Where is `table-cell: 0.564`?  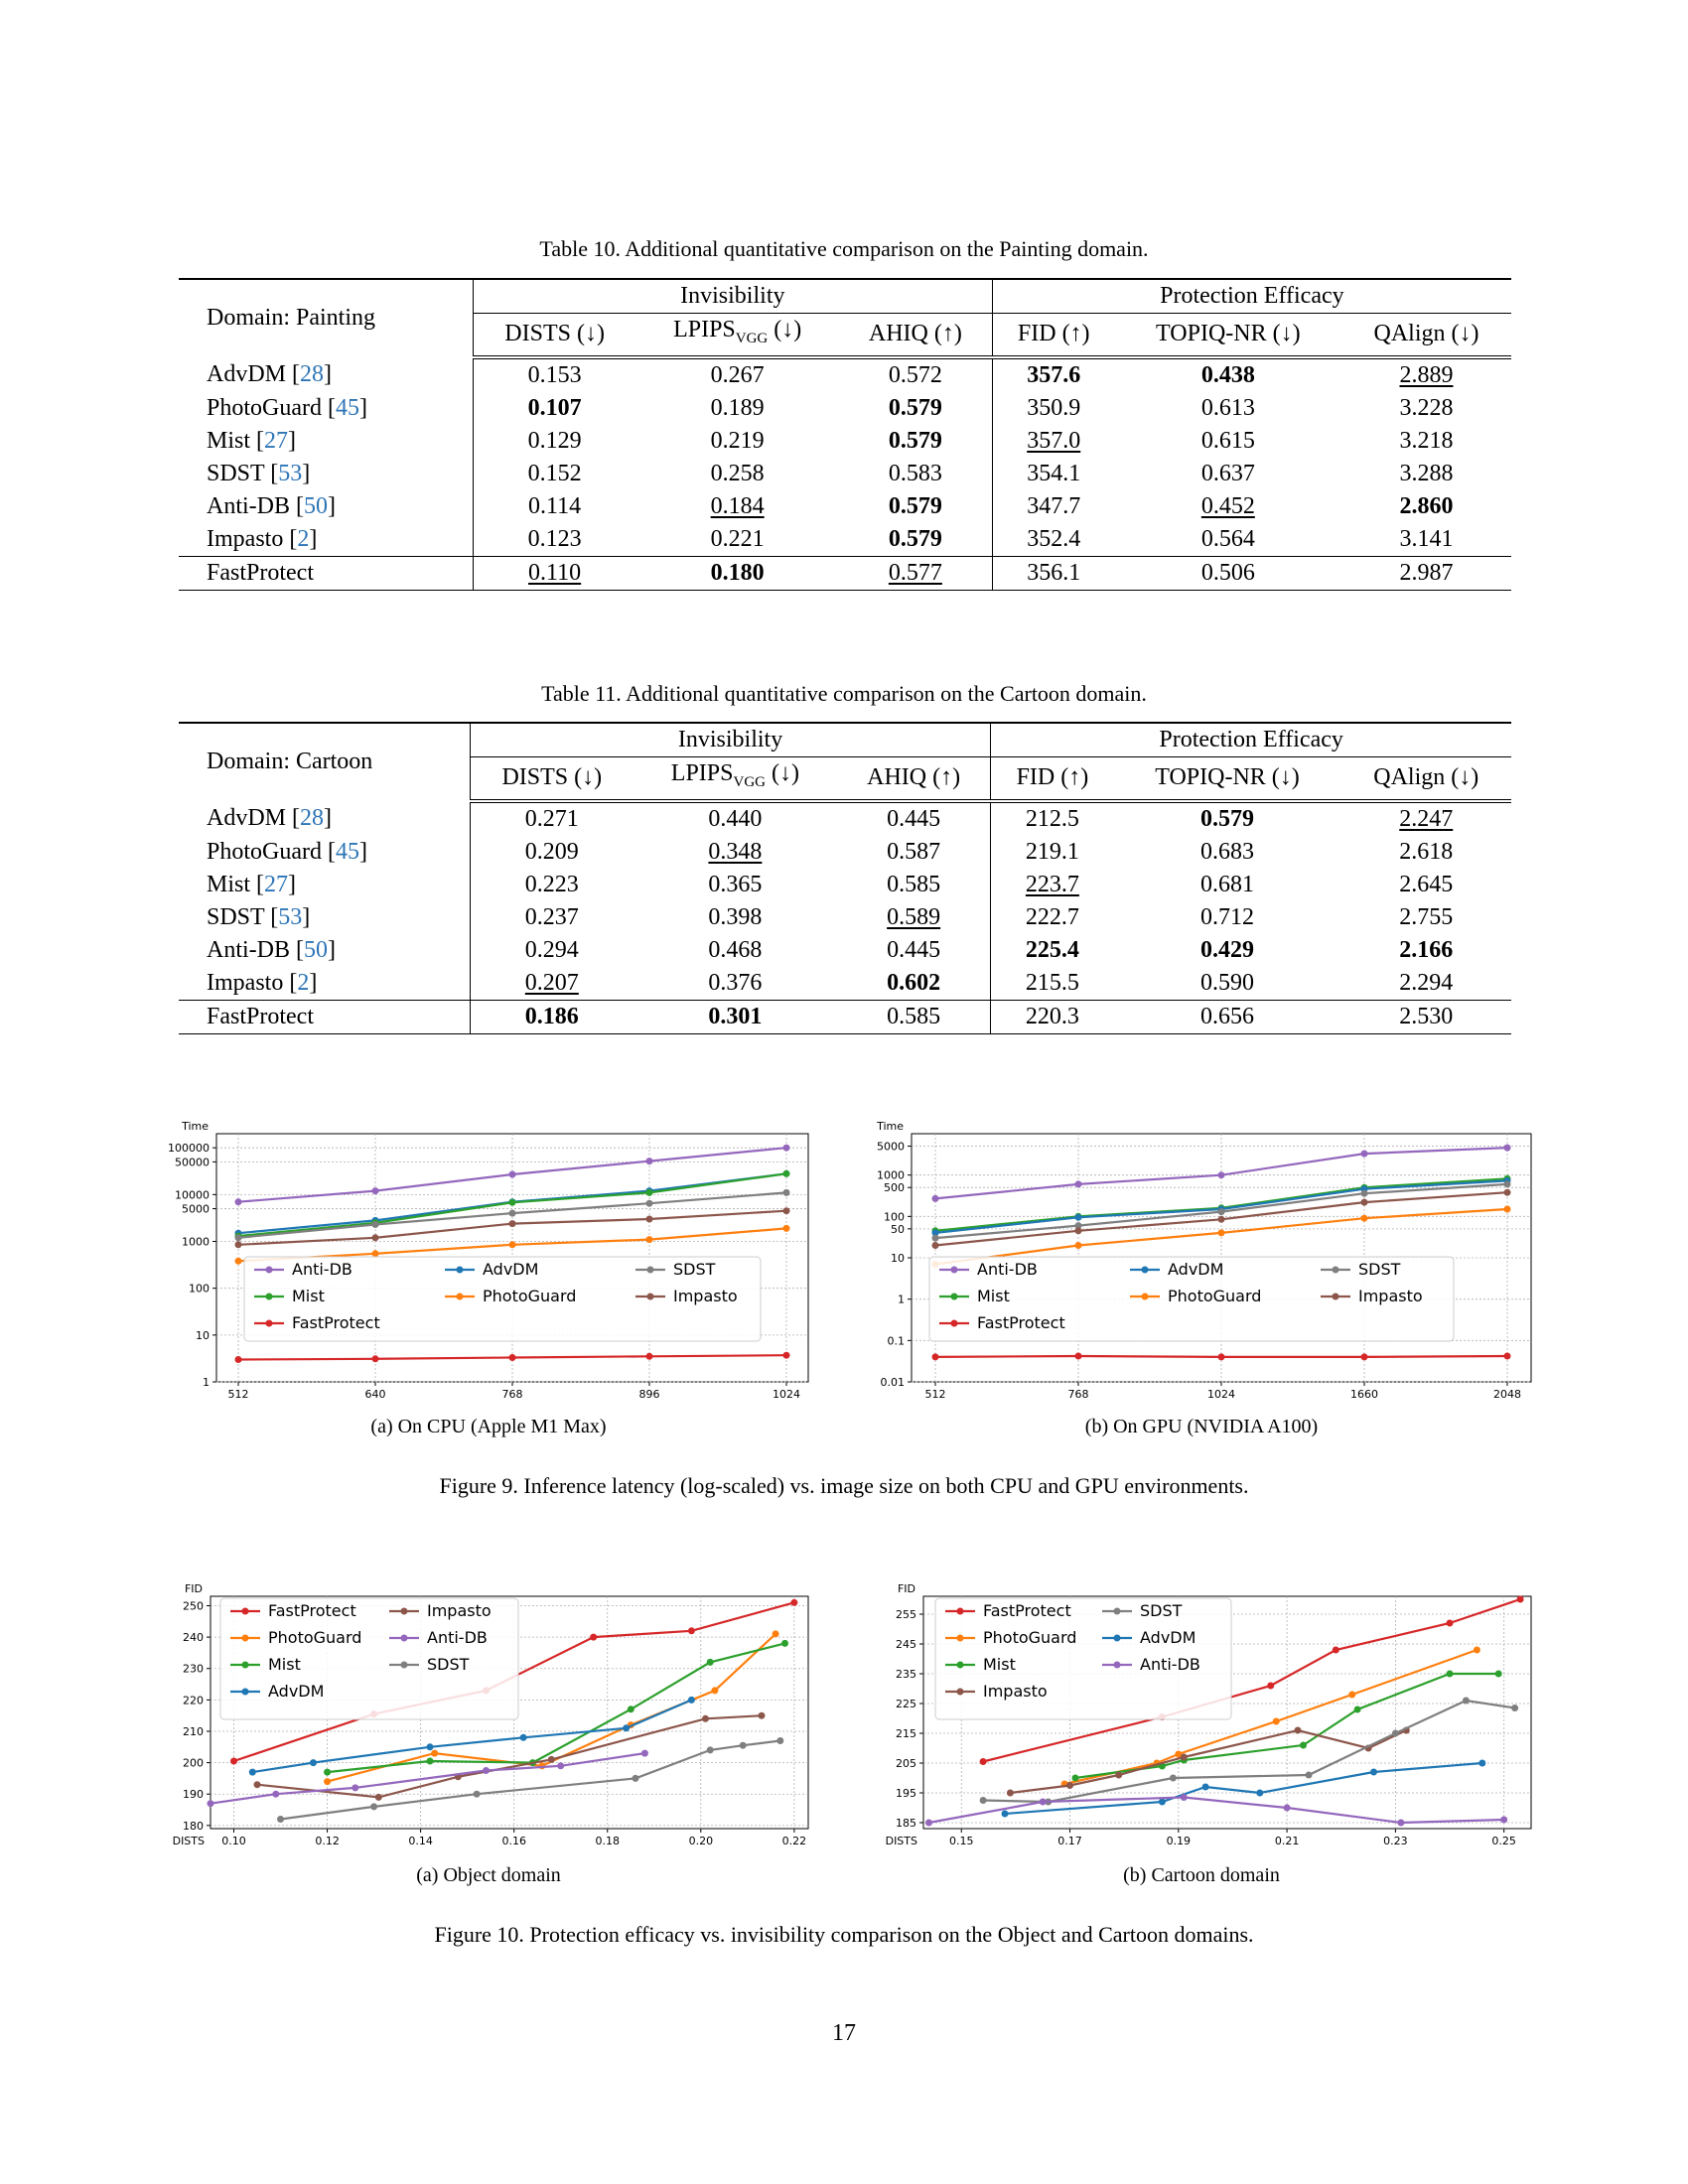 table-cell: 0.564 is located at coordinates (1227, 538).